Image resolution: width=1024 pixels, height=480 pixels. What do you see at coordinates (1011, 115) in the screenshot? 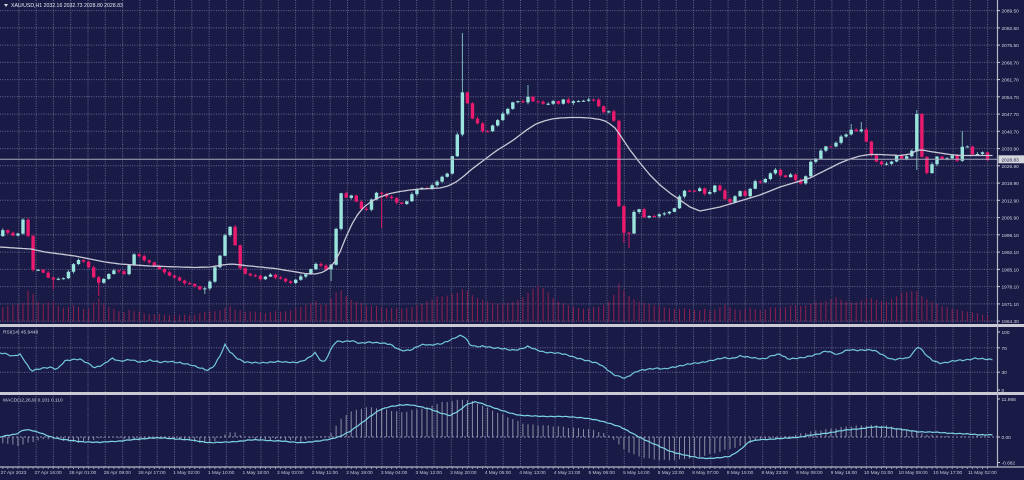
I see `svg-text: 2047.70` at bounding box center [1011, 115].